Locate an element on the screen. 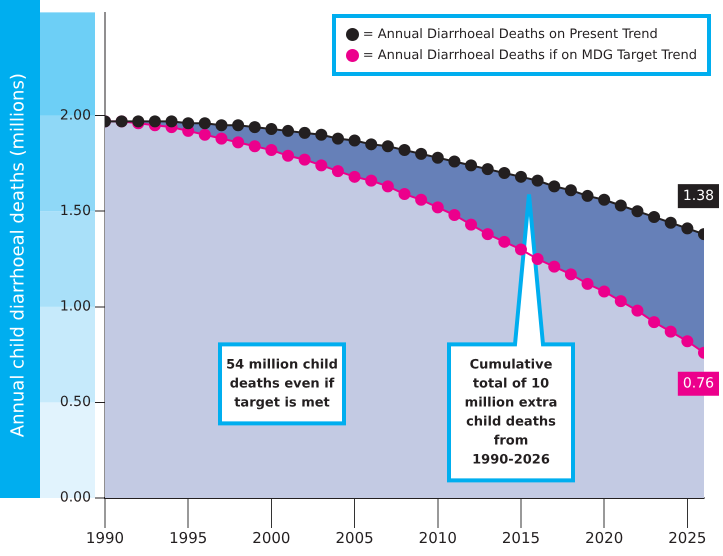 The height and width of the screenshot is (556, 723). y-tick-label: 2.00 is located at coordinates (75, 115).